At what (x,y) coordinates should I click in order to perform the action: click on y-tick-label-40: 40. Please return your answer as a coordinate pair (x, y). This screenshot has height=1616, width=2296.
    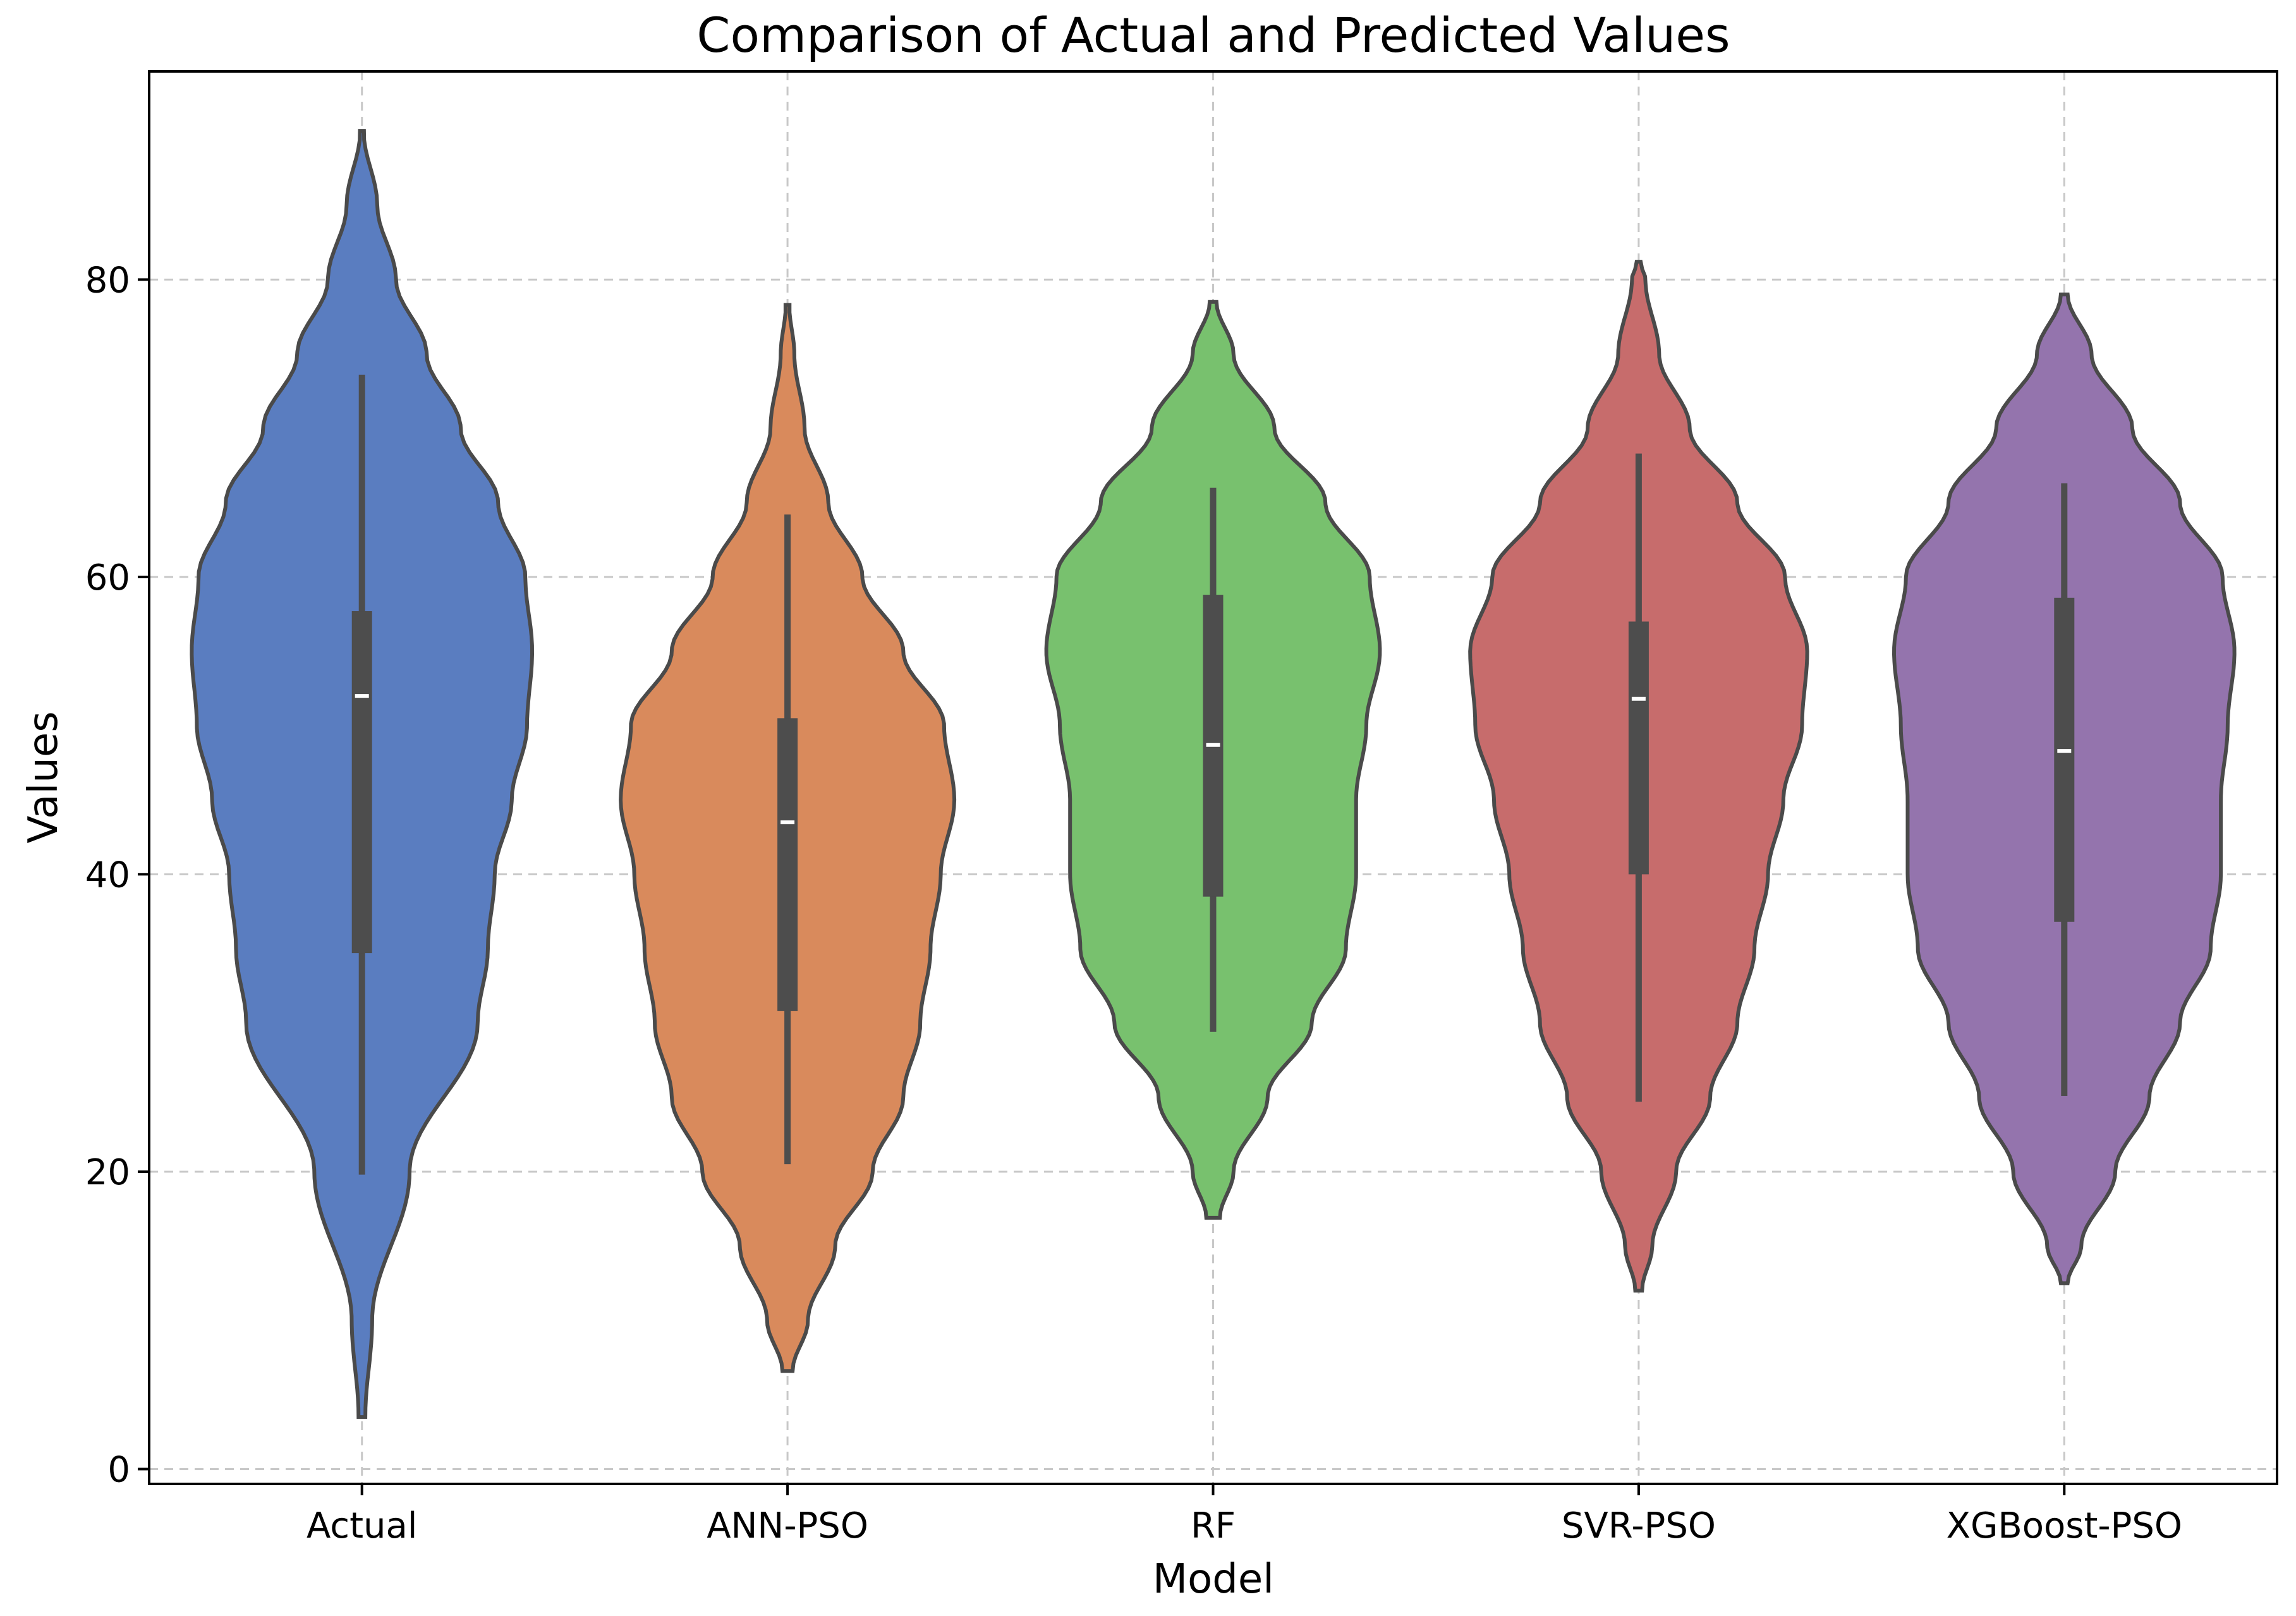
    Looking at the image, I should click on (107, 875).